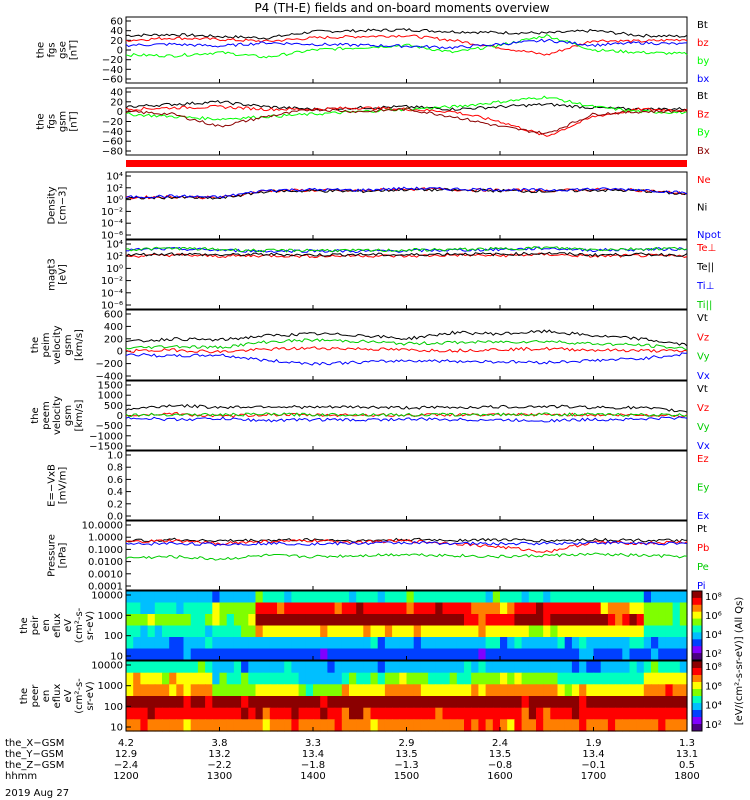 The height and width of the screenshot is (800, 750). I want to click on y-tick-label: 0.0010, so click(105, 574).